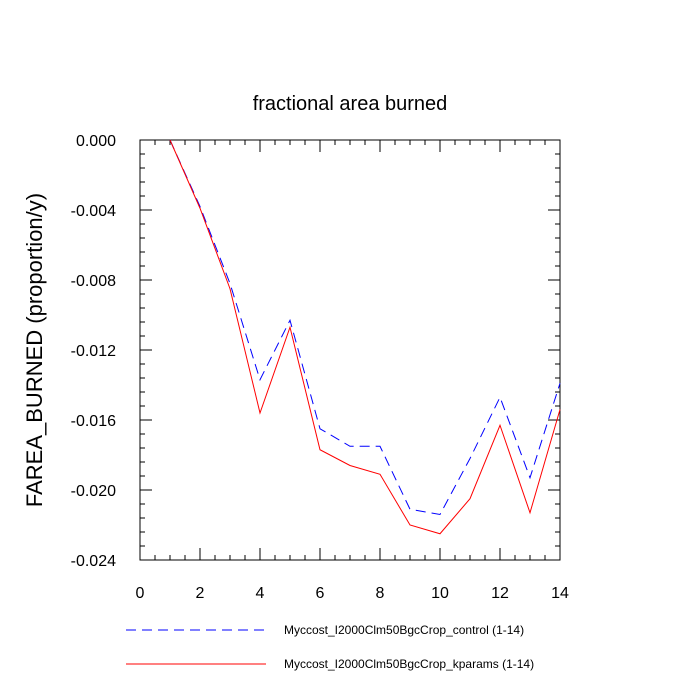 The width and height of the screenshot is (700, 700). I want to click on y-axis-label: FAREA_BURNED (proportion/y), so click(34, 350).